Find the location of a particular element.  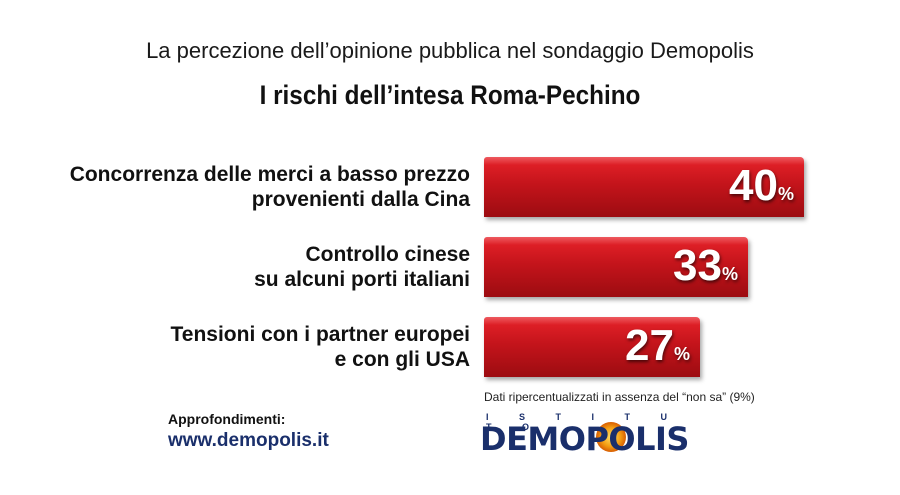

bar-value-label: 40% is located at coordinates (761, 190).